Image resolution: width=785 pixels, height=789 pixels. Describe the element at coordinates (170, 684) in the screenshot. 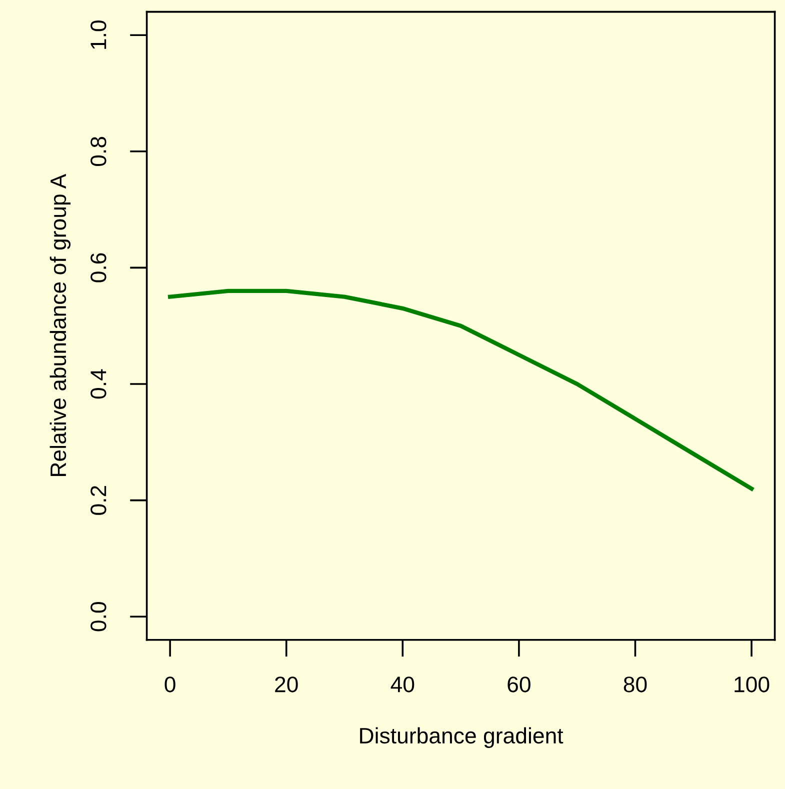

I see `x-tick-label: 0` at that location.